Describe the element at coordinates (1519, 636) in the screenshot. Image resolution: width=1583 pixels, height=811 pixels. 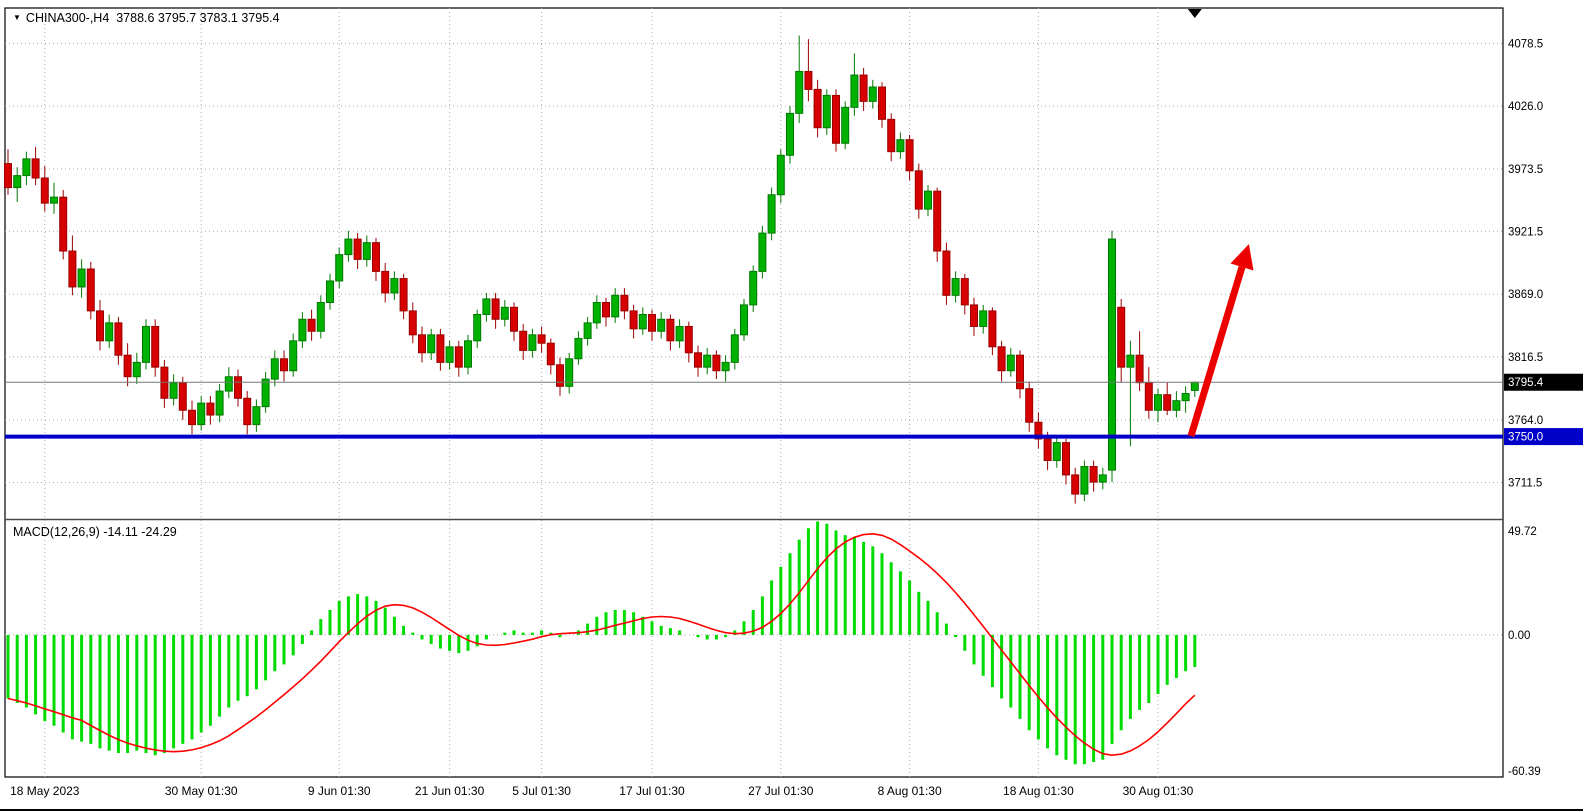
I see `macd-axis-label: 0.00` at that location.